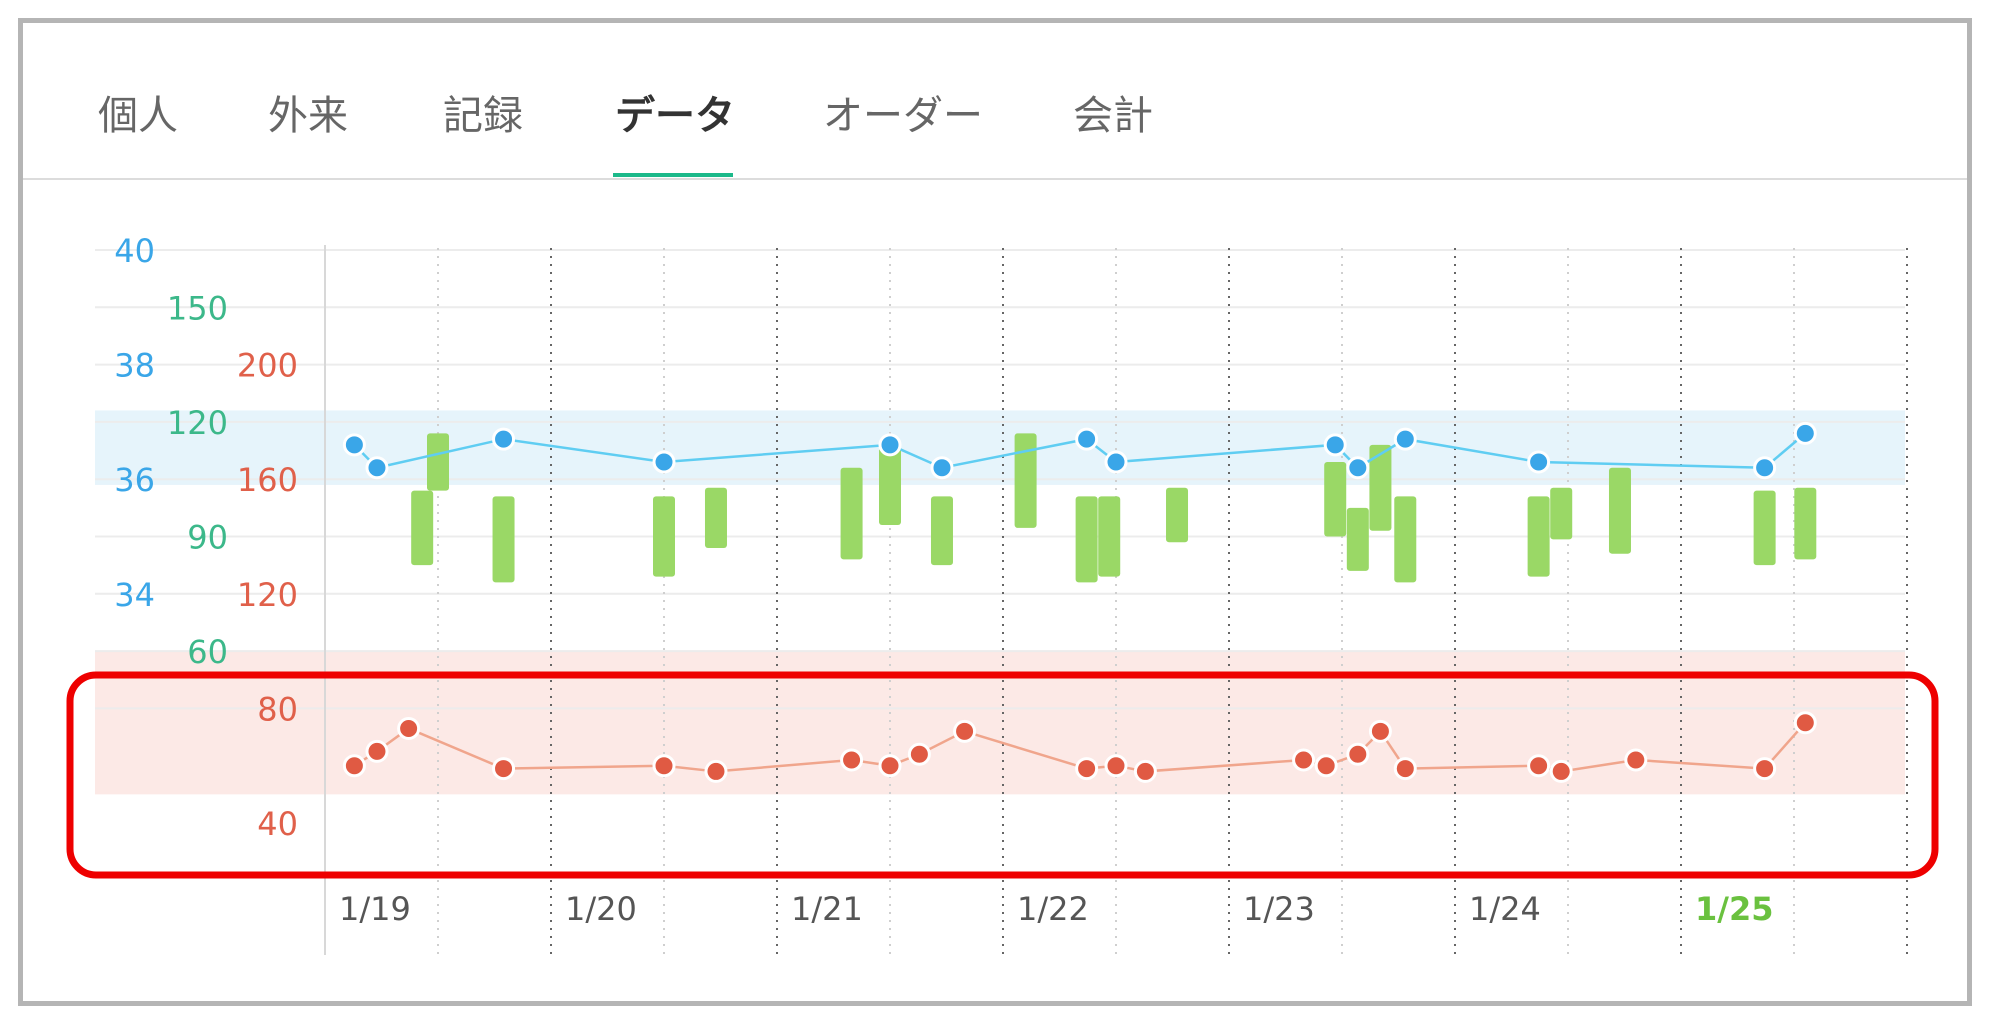  I want to click on x-axis-label: 1/23, so click(1279, 909).